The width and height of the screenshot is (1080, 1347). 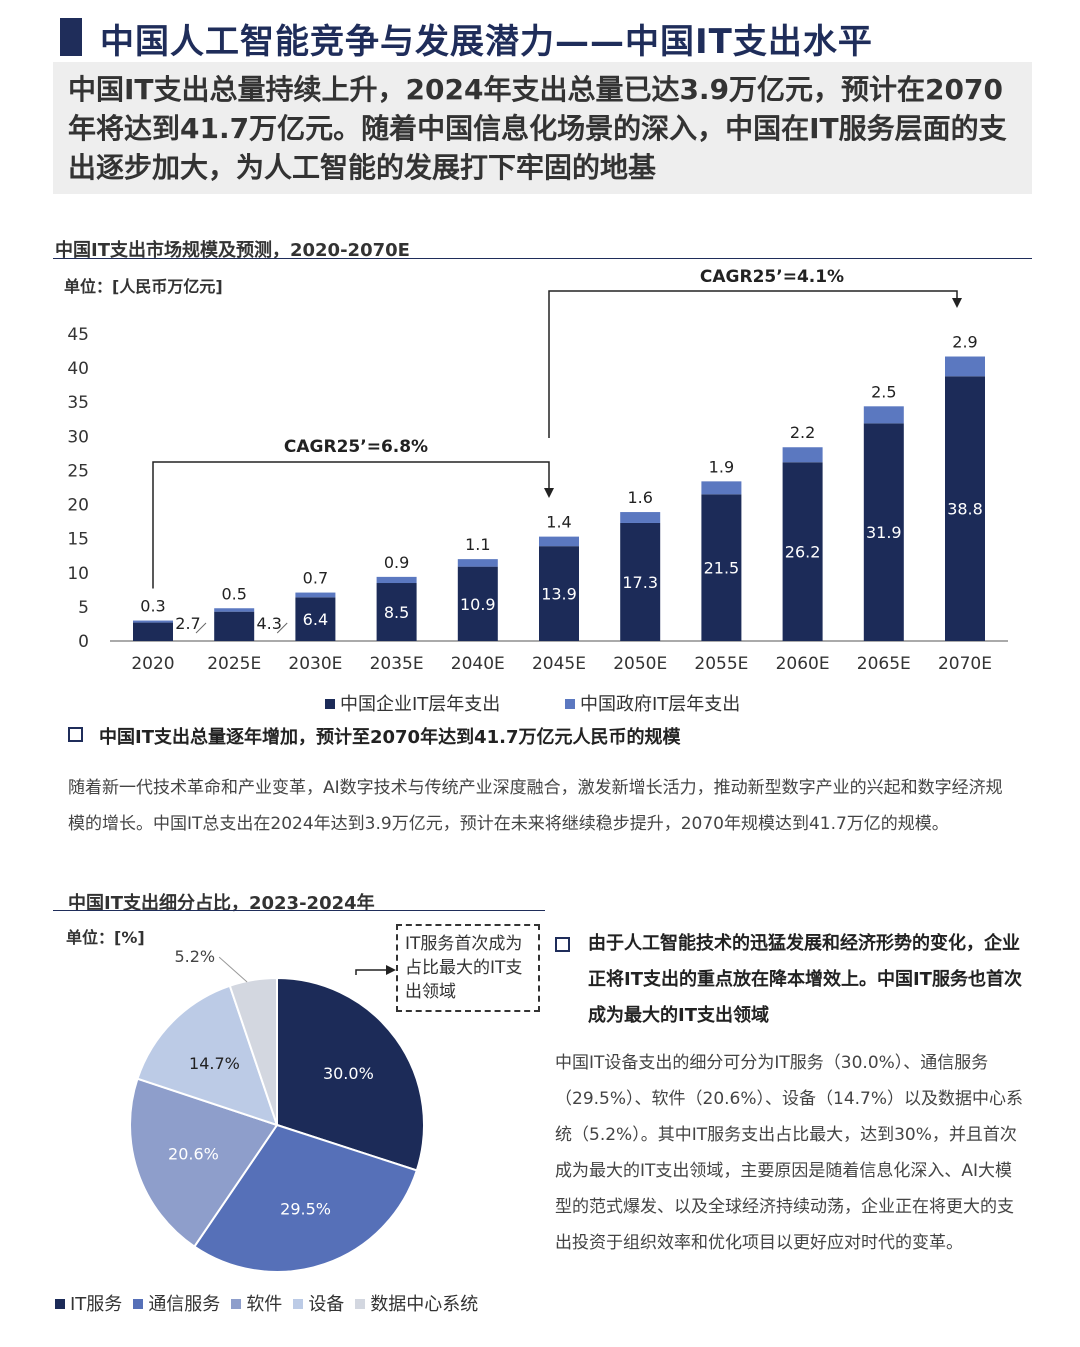 I want to click on callout-text: IT服务首次成为占比最大的IT支出领域, so click(x=464, y=968).